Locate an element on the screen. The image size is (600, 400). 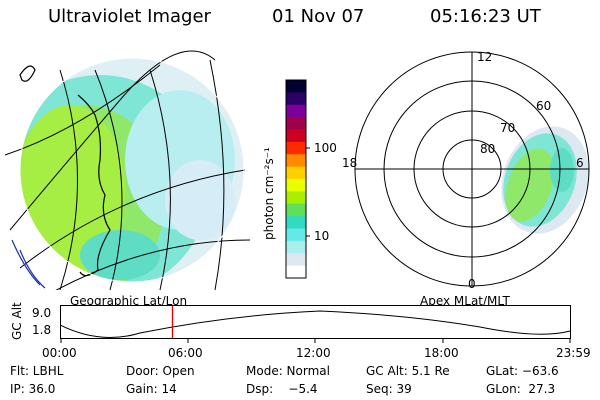
lat-label-70: 70 is located at coordinates (507, 128).